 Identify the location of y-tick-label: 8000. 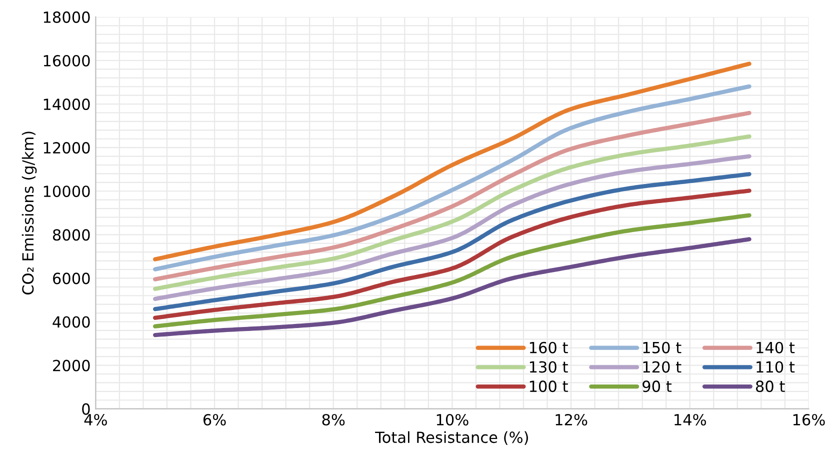
(71, 235).